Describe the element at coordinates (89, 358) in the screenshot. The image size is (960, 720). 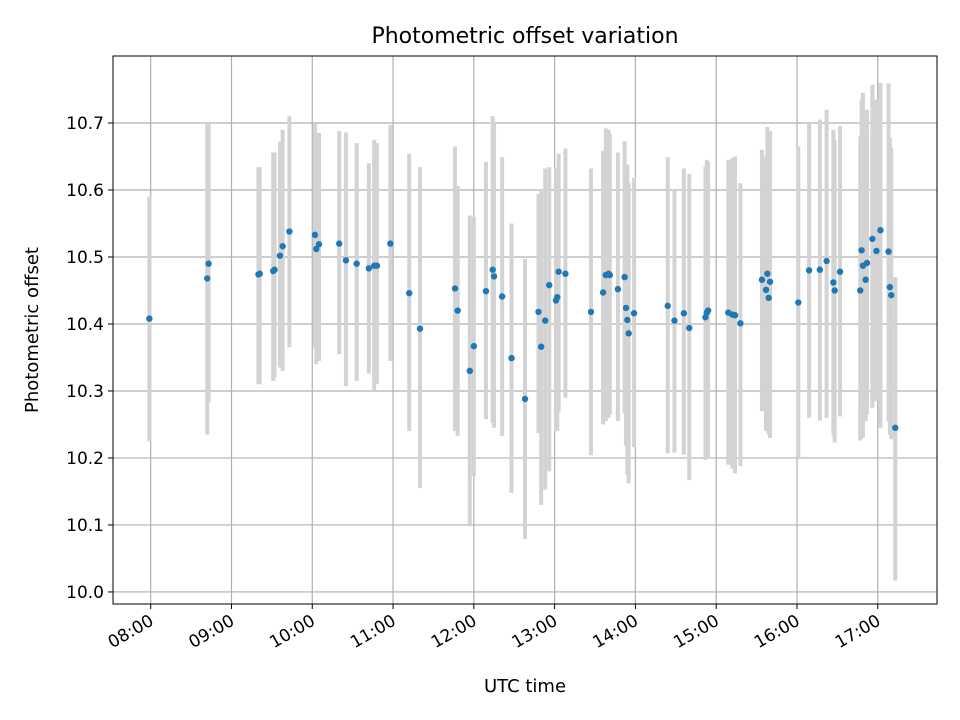
I see `y-axis-ticks: 10.0 10.1 10.2 10.3 10.4 10.5 10.6 10.7` at that location.